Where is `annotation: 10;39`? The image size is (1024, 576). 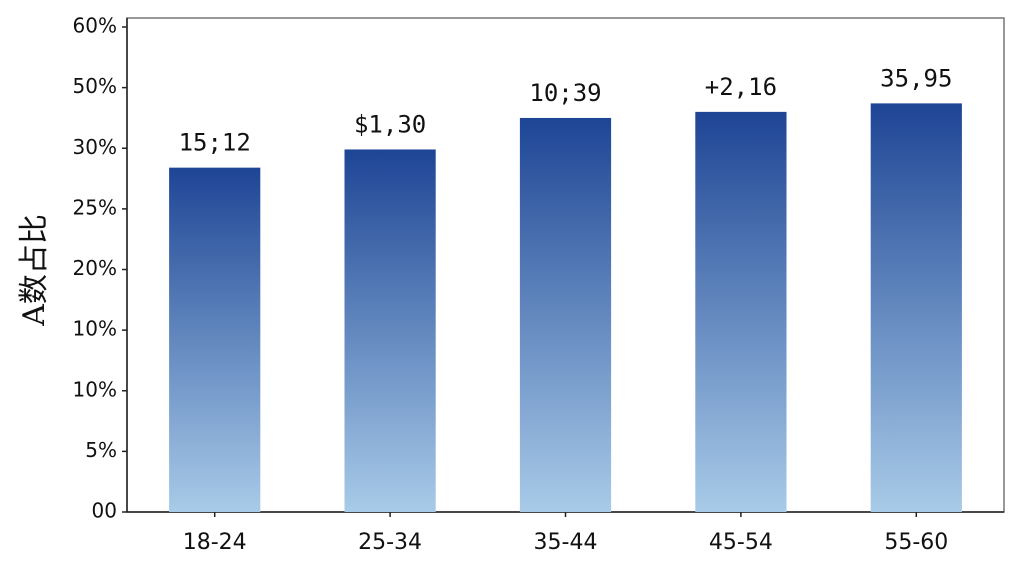 annotation: 10;39 is located at coordinates (565, 93).